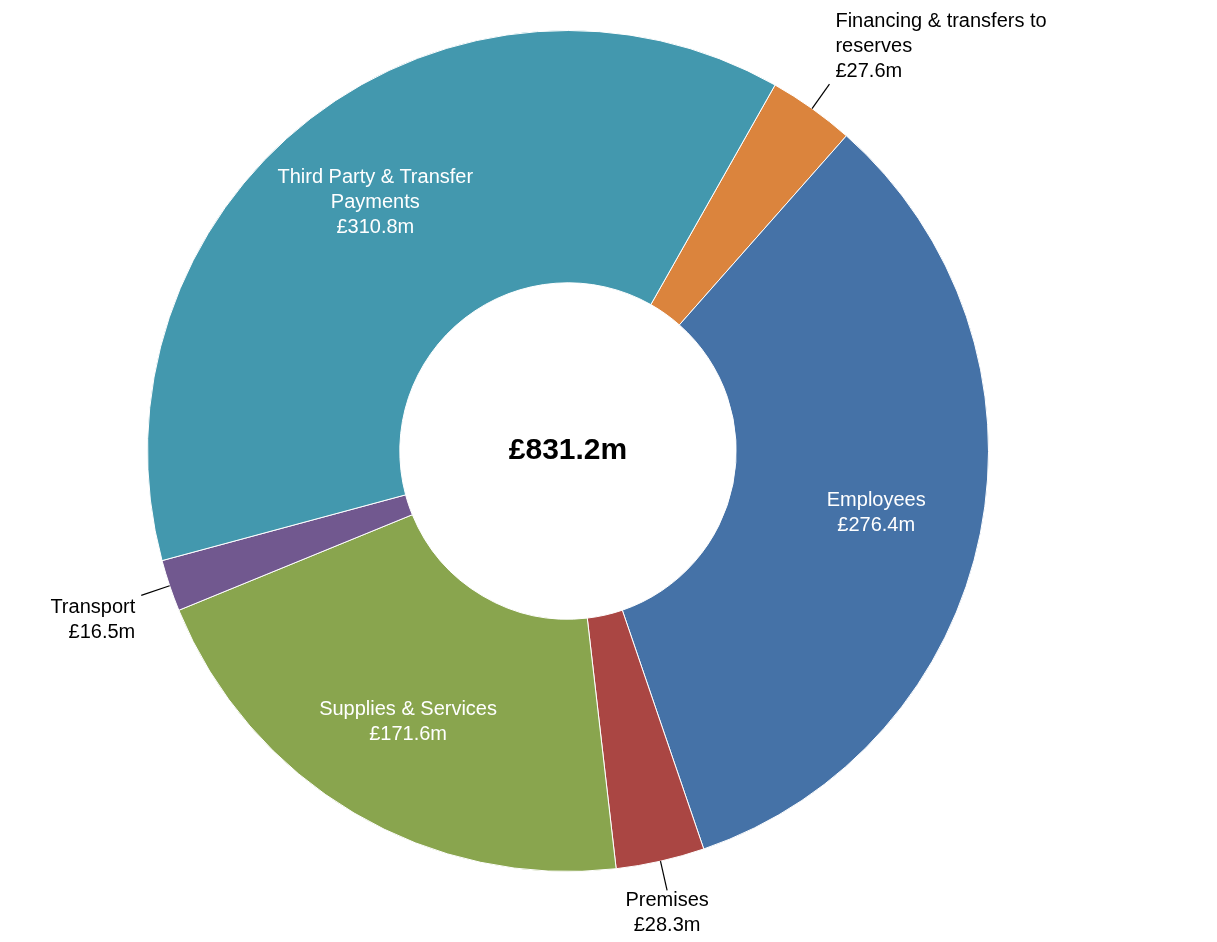 This screenshot has height=942, width=1217. What do you see at coordinates (375, 226) in the screenshot?
I see `data-label: £310.8m` at bounding box center [375, 226].